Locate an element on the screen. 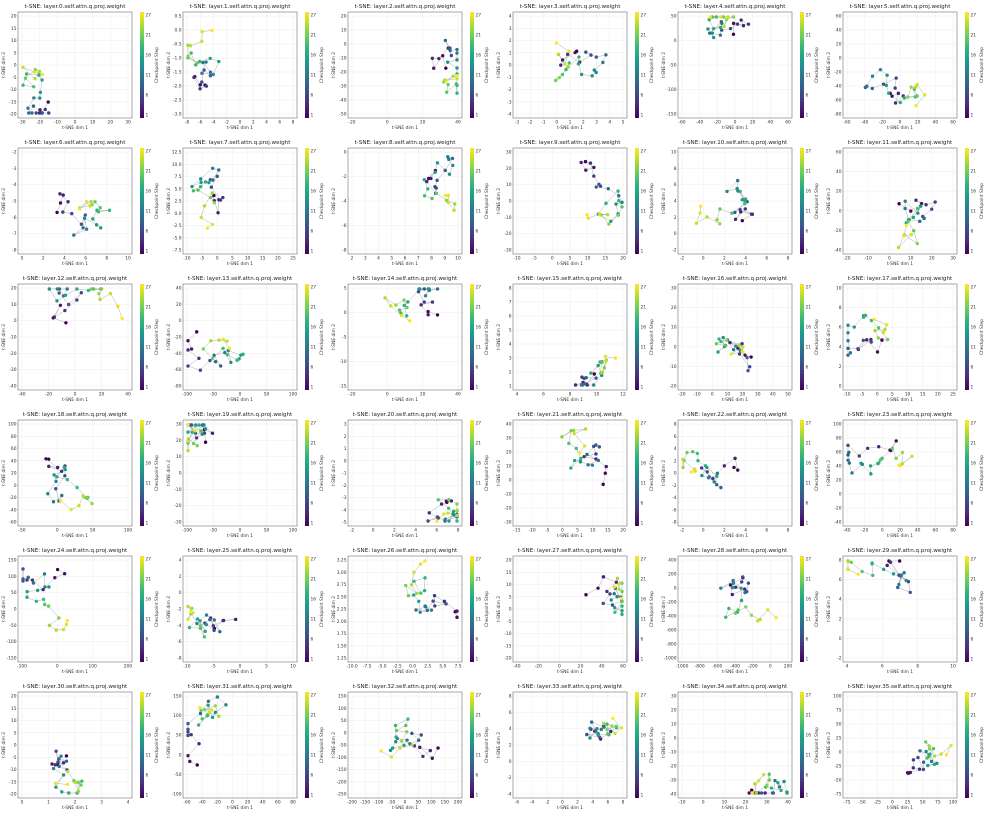 This screenshot has width=990, height=816. x-tick-label: 6 is located at coordinates (85, 259).